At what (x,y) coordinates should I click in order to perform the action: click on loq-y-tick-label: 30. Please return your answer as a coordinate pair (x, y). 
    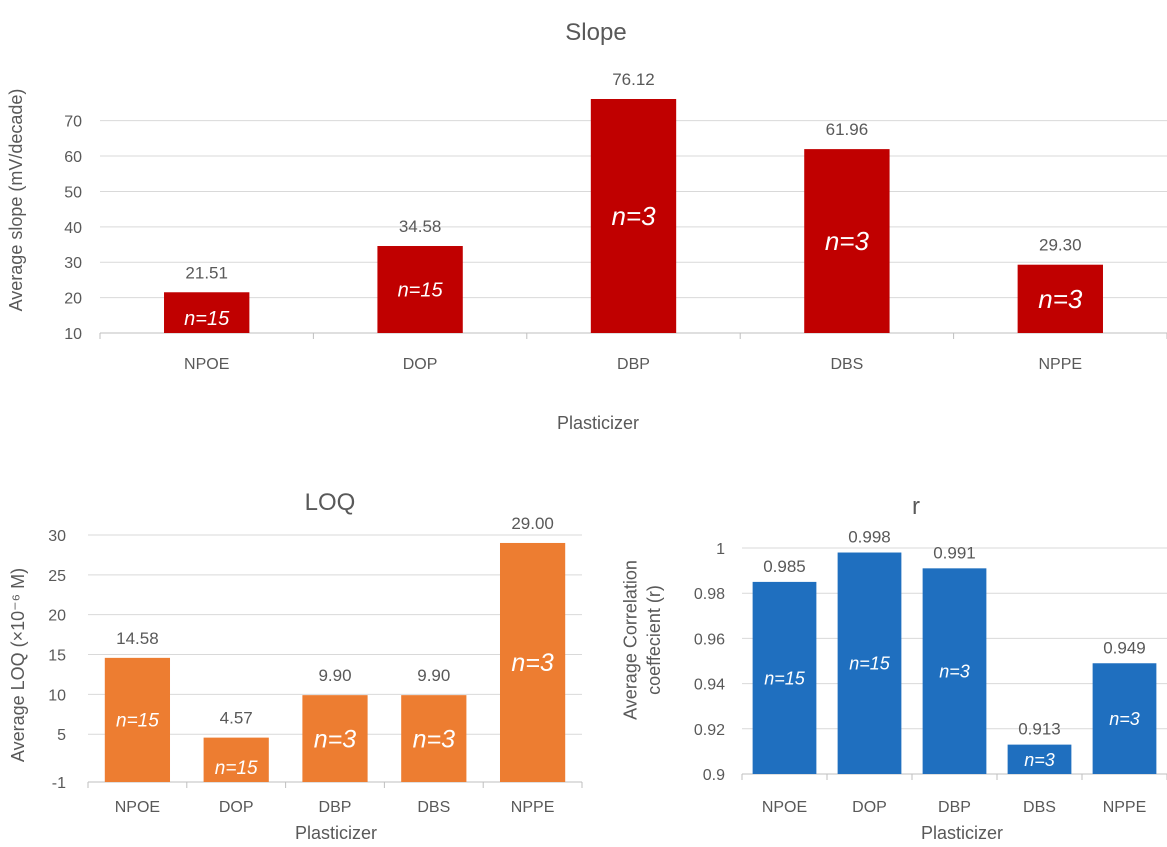
    Looking at the image, I should click on (57, 536).